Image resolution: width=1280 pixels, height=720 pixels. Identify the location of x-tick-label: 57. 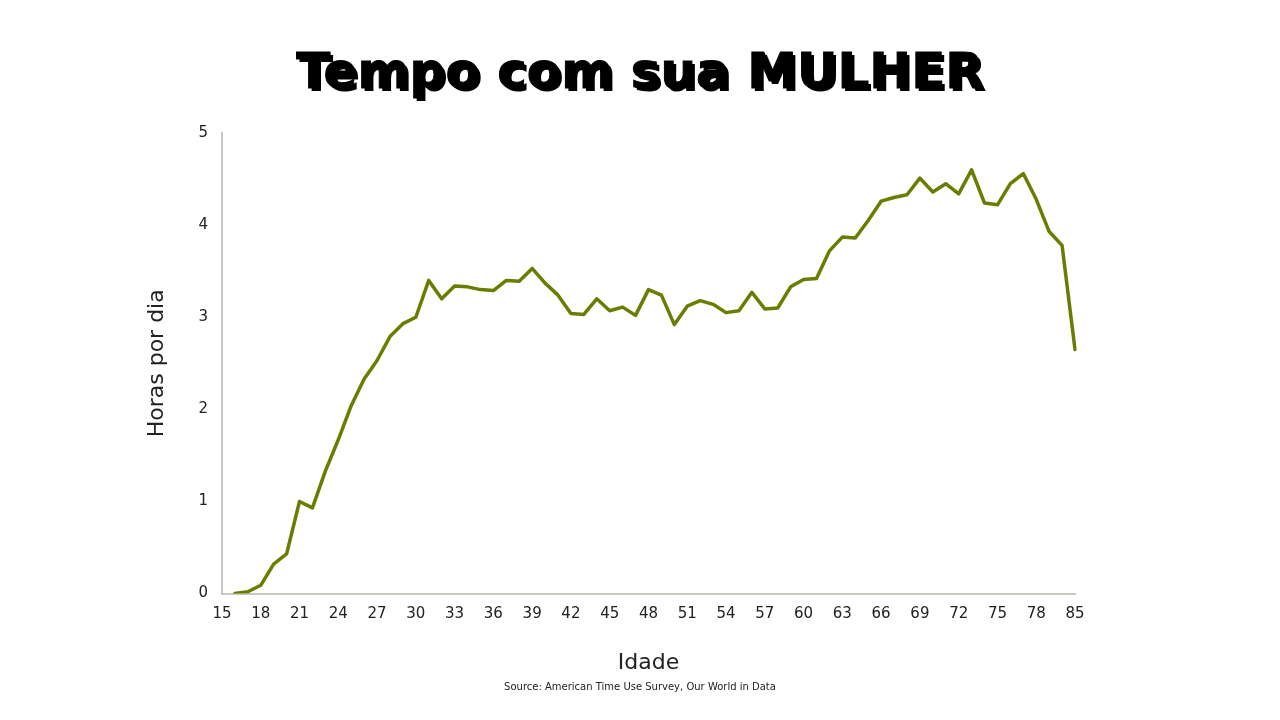
(765, 613).